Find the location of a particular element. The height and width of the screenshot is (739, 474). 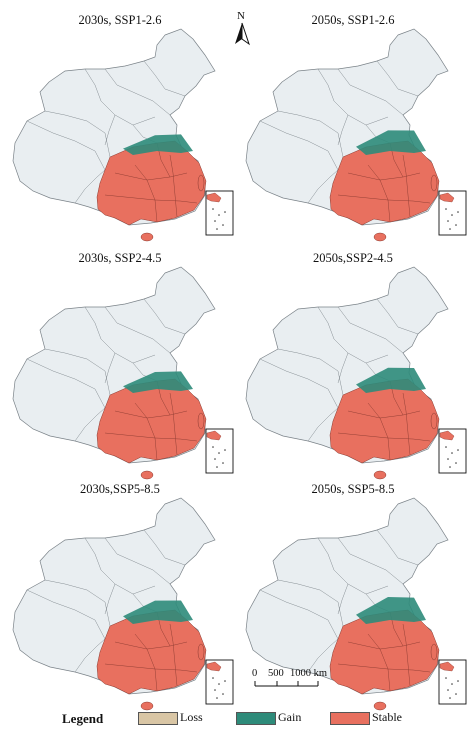

scale-label-500: 500 is located at coordinates (276, 673).